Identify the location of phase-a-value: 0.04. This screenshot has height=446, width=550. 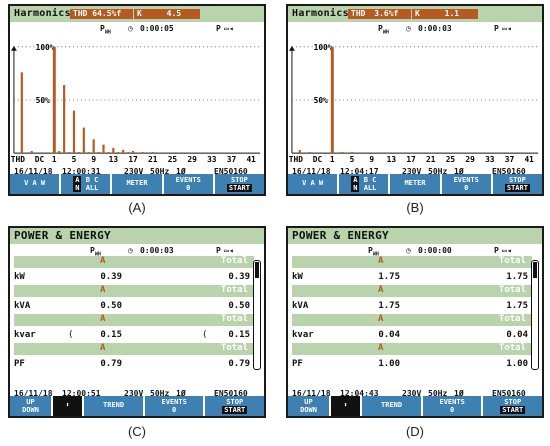
(389, 335).